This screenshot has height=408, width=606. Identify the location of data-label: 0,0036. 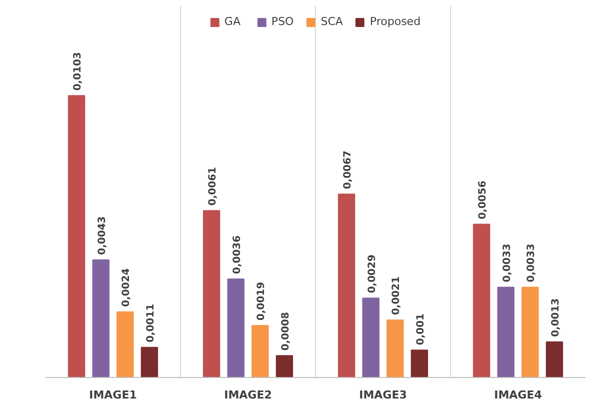
(237, 254).